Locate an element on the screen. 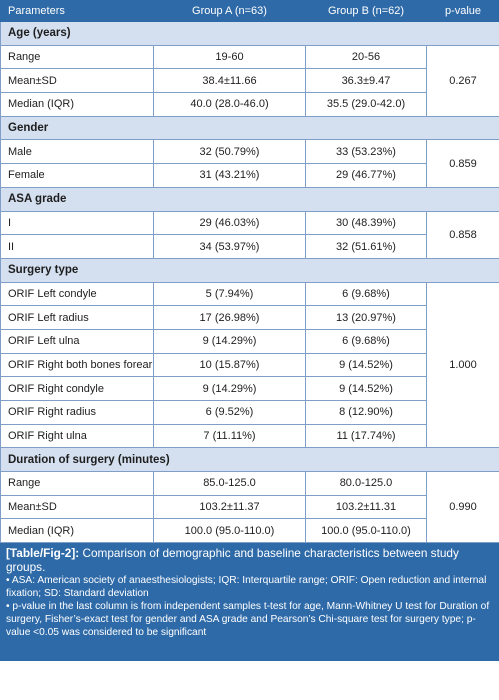 This screenshot has height=700, width=499. p-value: 0.859 is located at coordinates (462, 163).